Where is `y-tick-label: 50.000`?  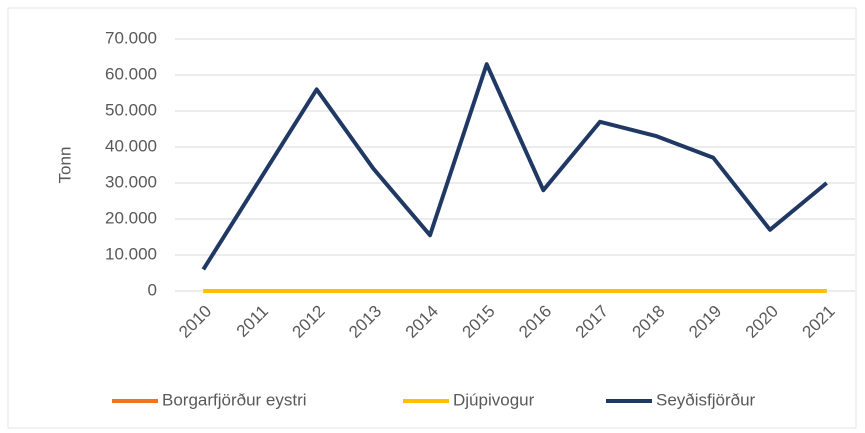
y-tick-label: 50.000 is located at coordinates (131, 109).